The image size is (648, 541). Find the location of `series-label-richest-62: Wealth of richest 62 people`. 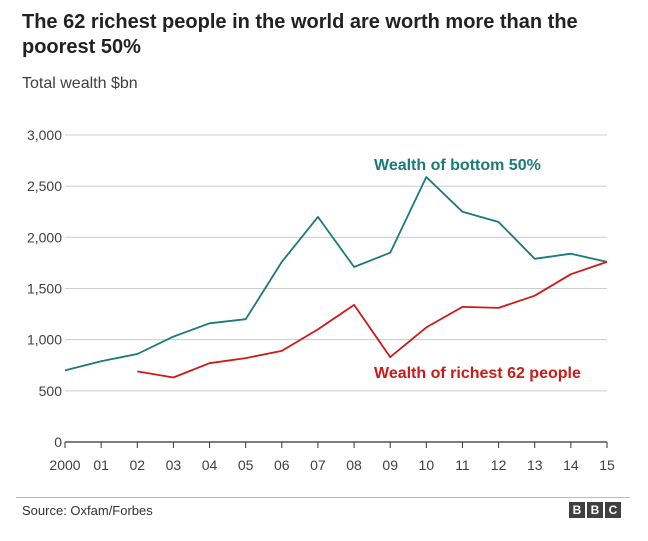

series-label-richest-62: Wealth of richest 62 people is located at coordinates (477, 373).